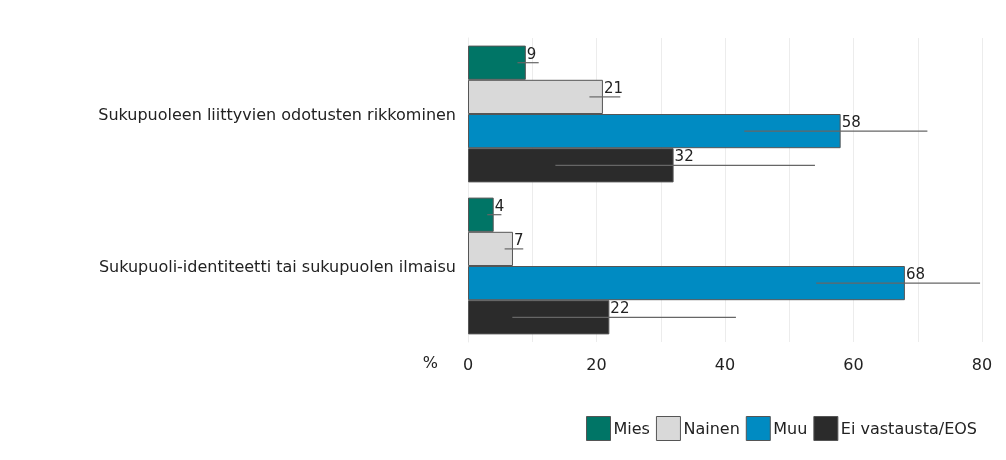 The width and height of the screenshot is (1006, 460). Describe the element at coordinates (790, 428) in the screenshot. I see `legend-label: Muu` at that location.